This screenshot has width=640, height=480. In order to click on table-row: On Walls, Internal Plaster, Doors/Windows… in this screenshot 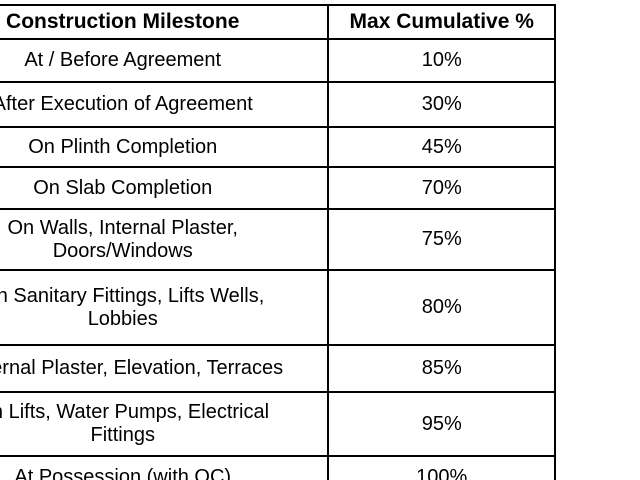, I will do `click(278, 239)`.